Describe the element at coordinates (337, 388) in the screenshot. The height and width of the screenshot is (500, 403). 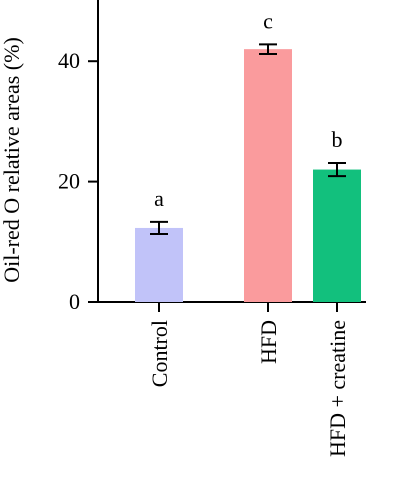
I see `x-tick-label: HFD + creatine` at that location.